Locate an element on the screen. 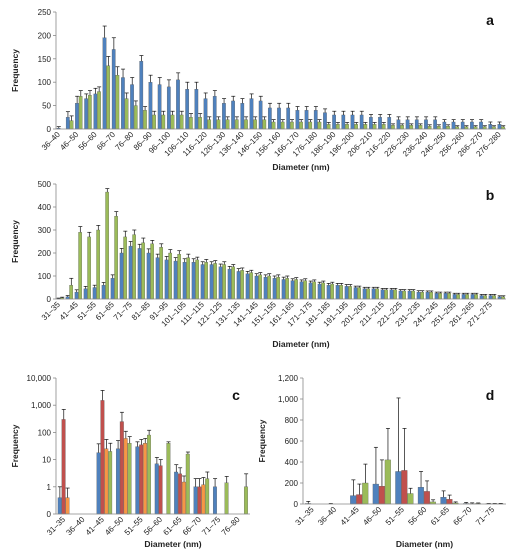 The height and width of the screenshot is (550, 513). x-tick-label: 71–75 is located at coordinates (211, 526).